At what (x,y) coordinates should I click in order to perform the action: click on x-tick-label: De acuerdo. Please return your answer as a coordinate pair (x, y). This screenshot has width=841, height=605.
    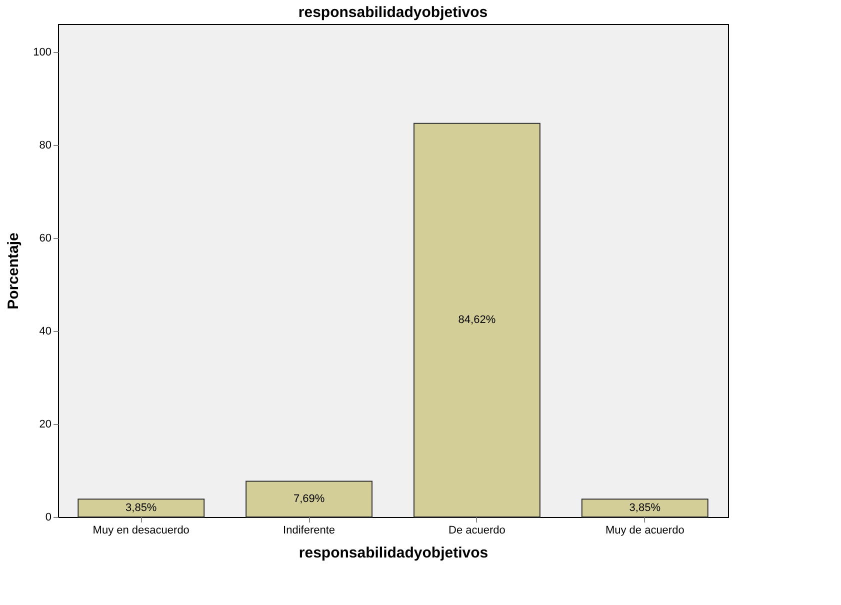
    Looking at the image, I should click on (477, 530).